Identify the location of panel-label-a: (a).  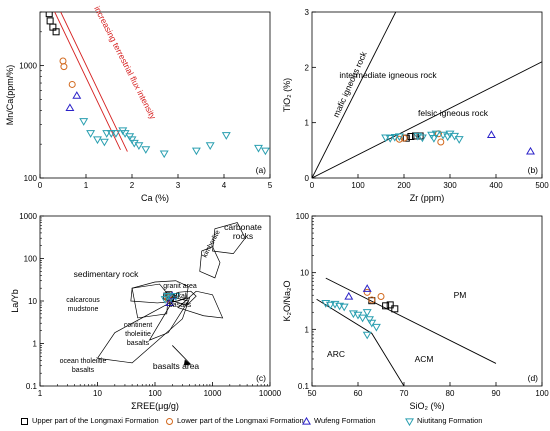
(261, 170).